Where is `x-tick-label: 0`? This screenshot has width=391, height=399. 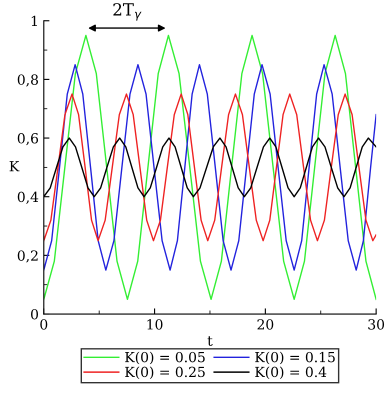 x-tick-label: 0 is located at coordinates (44, 324).